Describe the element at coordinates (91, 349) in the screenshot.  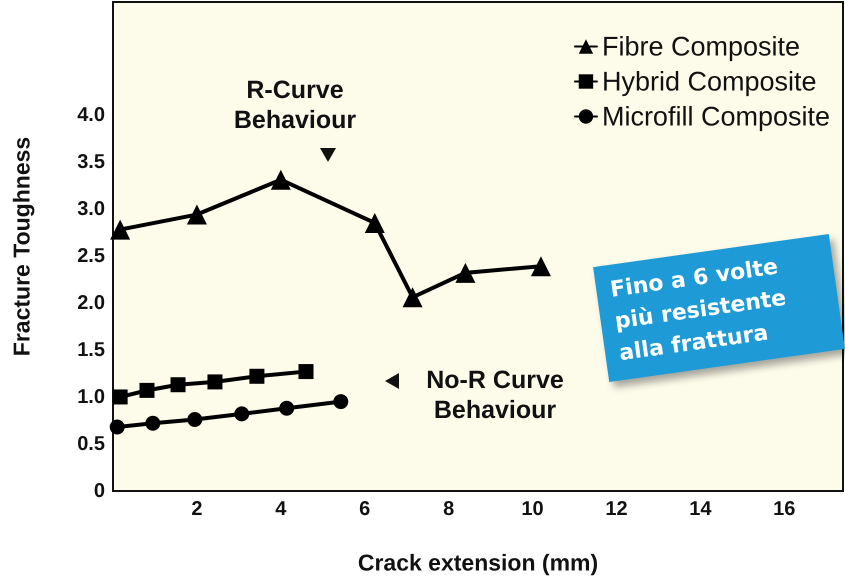
I see `y-tick-label: 1.5` at that location.